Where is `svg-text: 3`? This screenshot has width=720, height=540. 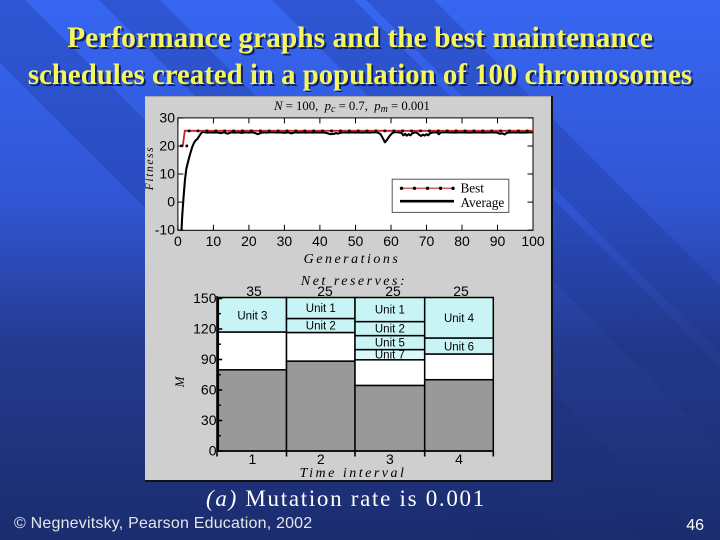
svg-text: 3 is located at coordinates (390, 459).